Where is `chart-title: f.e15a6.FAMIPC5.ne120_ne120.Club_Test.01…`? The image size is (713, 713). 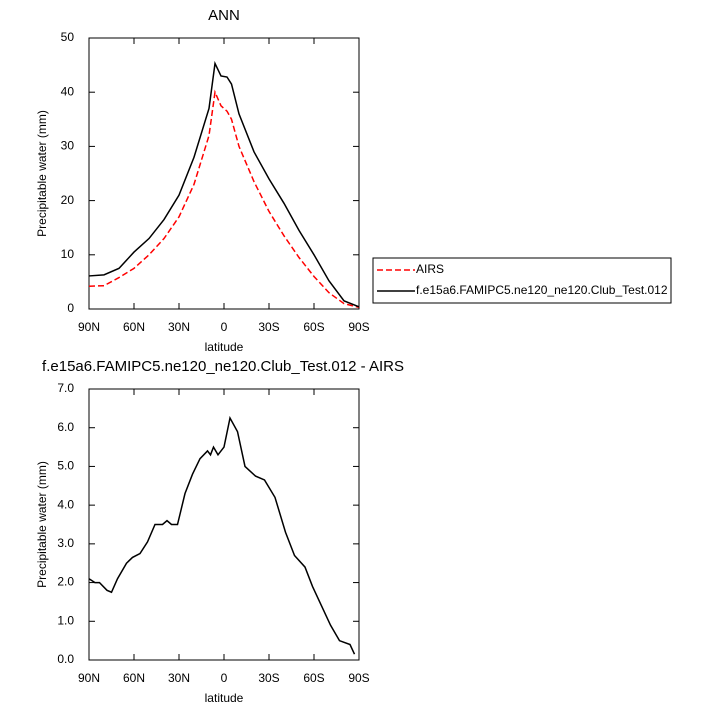
chart-title: f.e15a6.FAMIPC5.ne120_ne120.Club_Test.01… is located at coordinates (223, 366).